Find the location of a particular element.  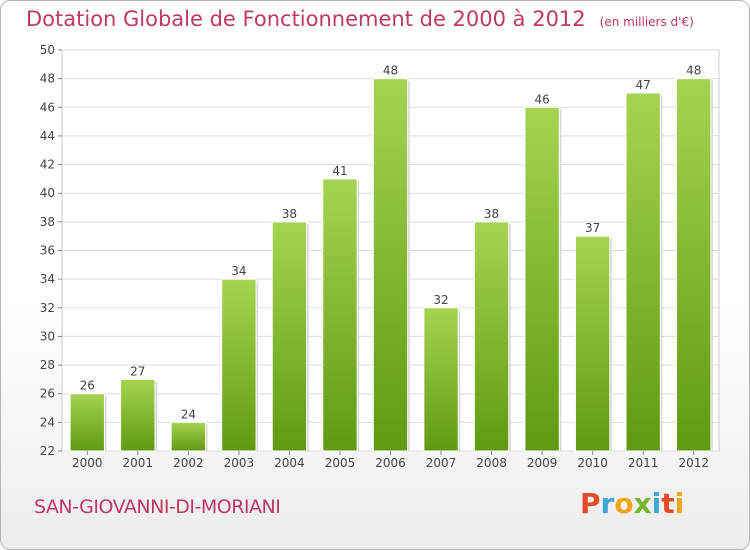

logo-letter: o is located at coordinates (624, 503).